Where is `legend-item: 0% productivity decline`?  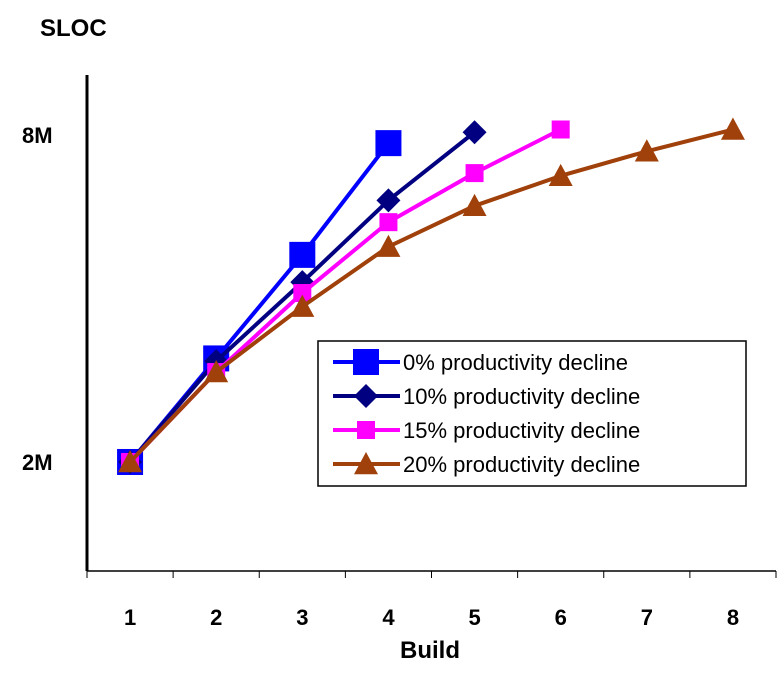 legend-item: 0% productivity decline is located at coordinates (480, 362).